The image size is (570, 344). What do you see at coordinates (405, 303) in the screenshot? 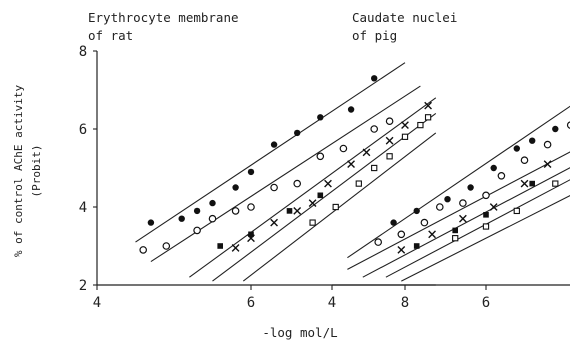
I see `x-tick-label: 8` at bounding box center [405, 303].